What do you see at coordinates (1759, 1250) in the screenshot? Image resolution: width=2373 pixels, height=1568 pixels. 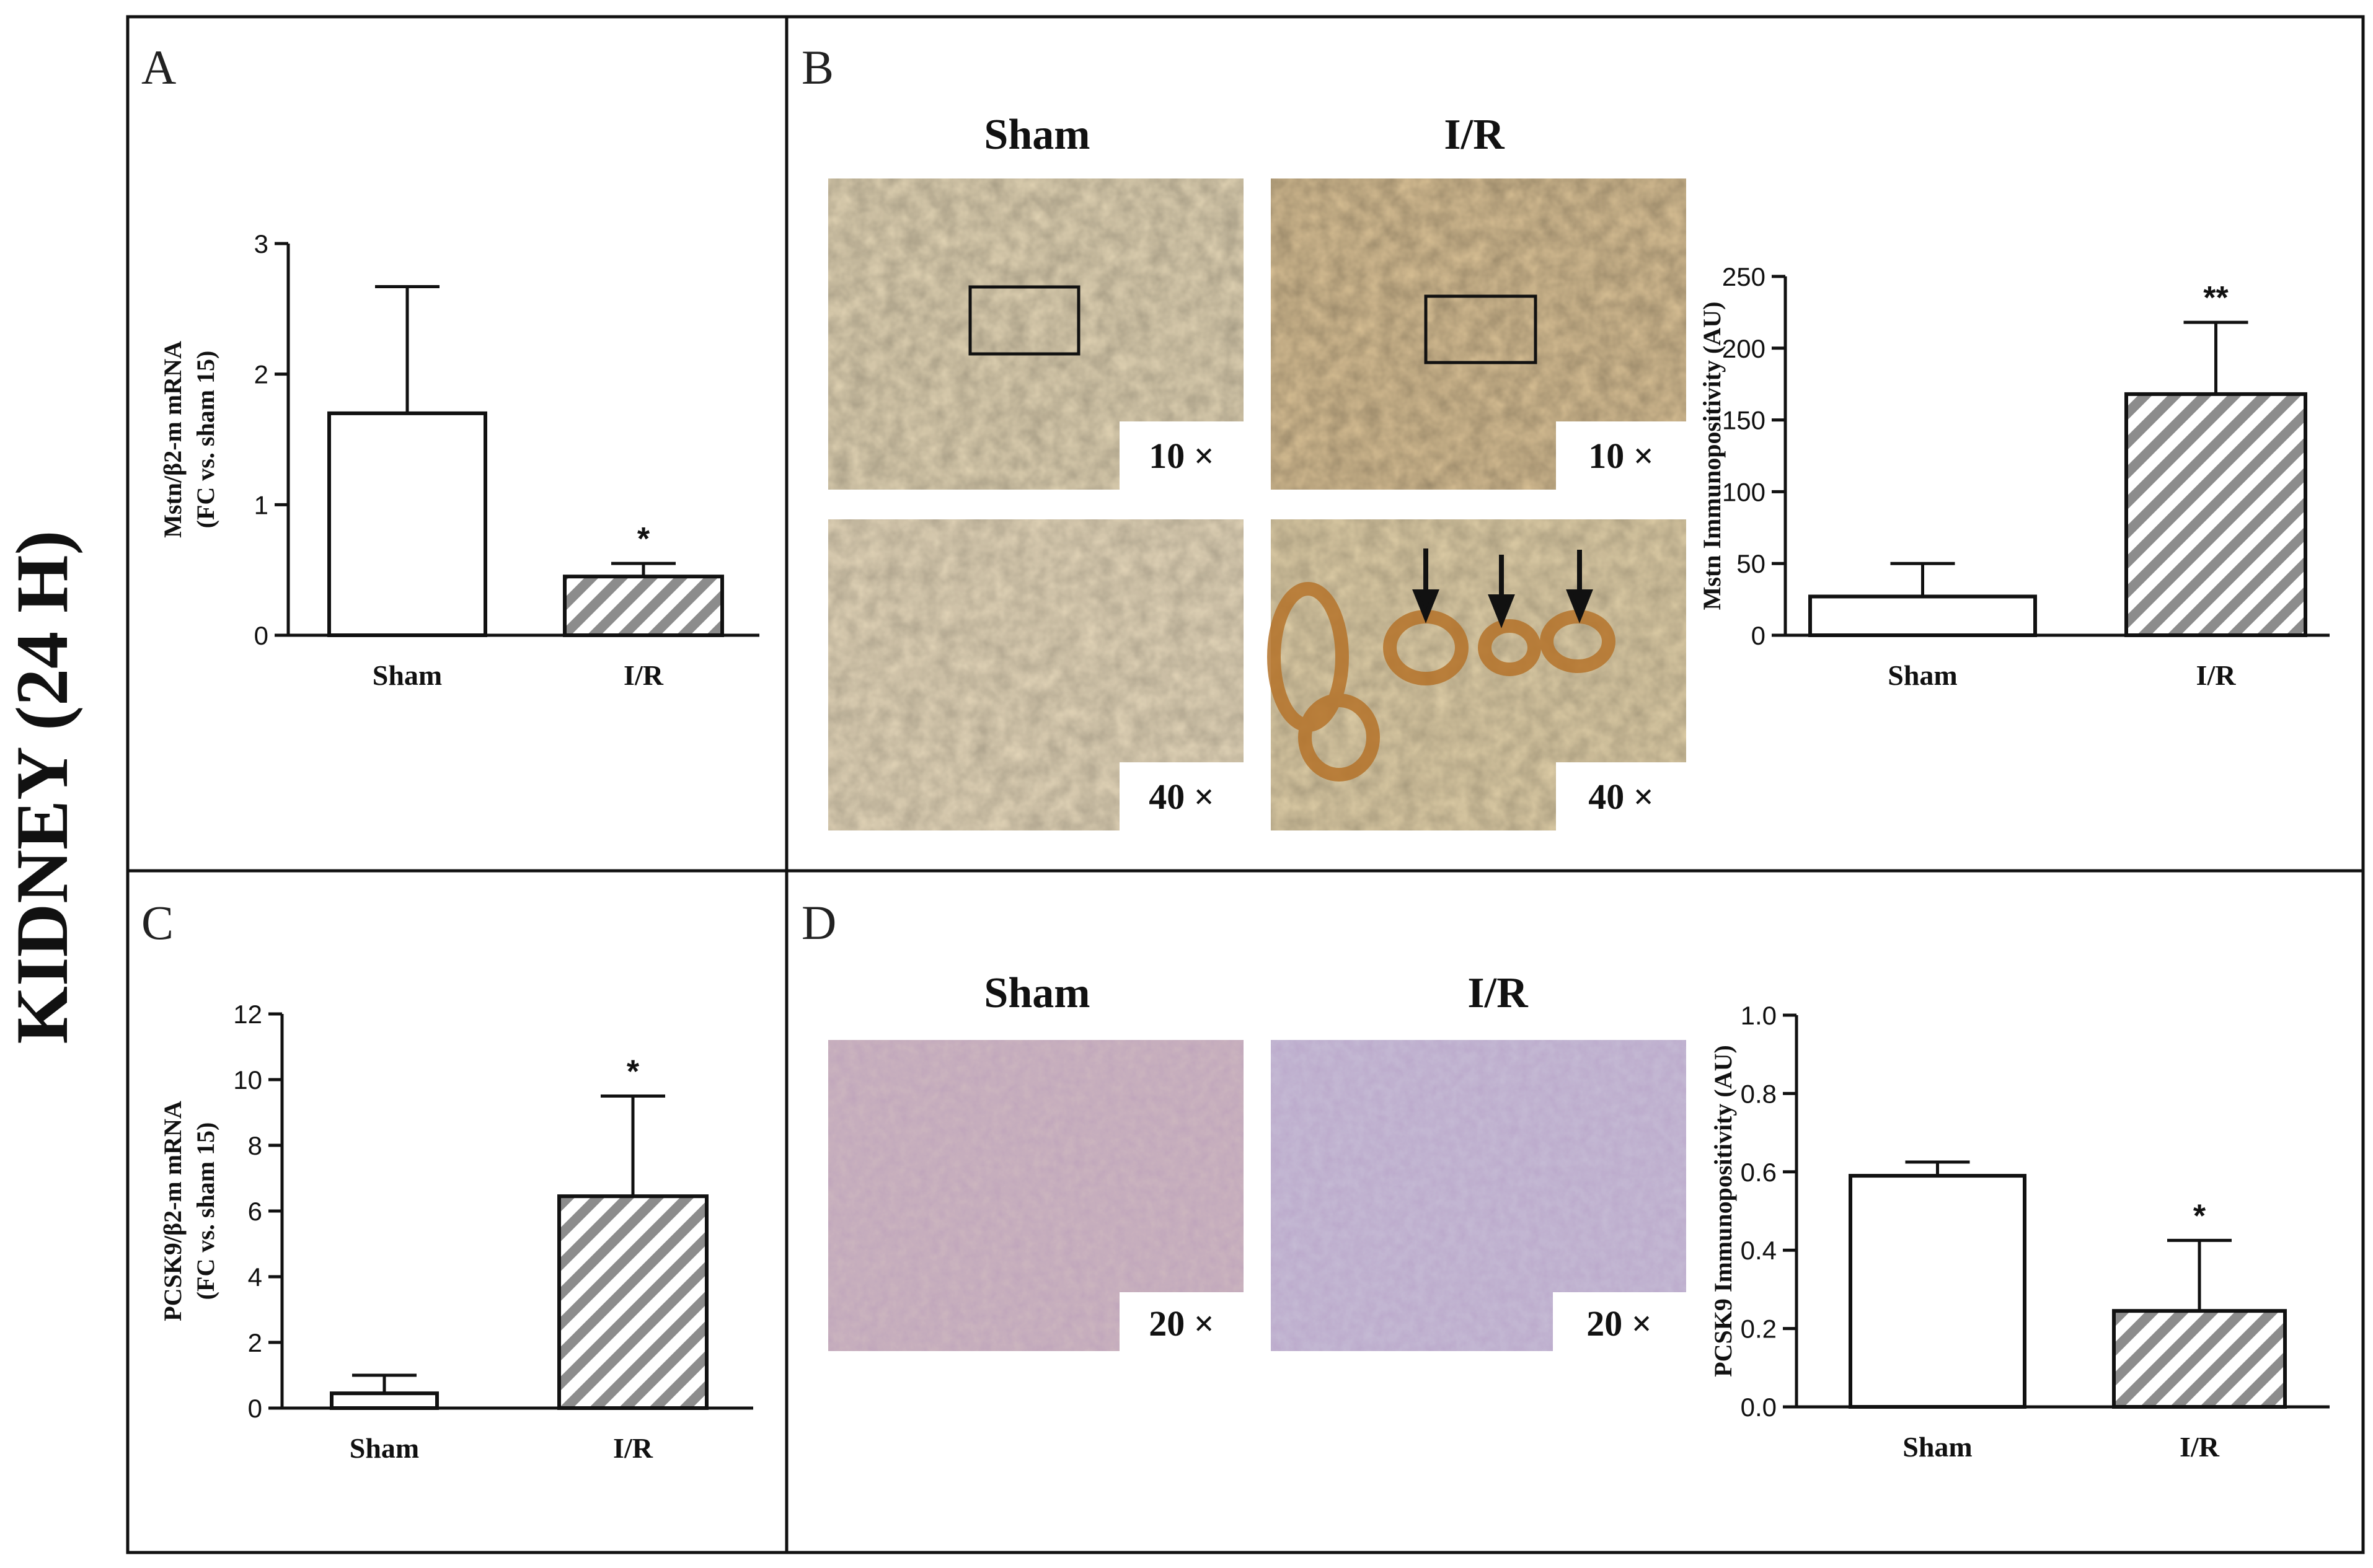 I see `y-tick-label: 0.4` at bounding box center [1759, 1250].